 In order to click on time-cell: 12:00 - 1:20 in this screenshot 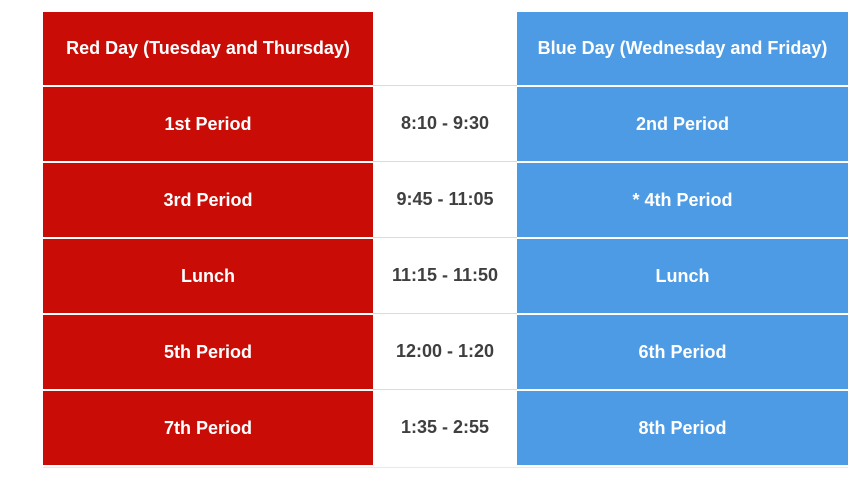, I will do `click(445, 351)`.